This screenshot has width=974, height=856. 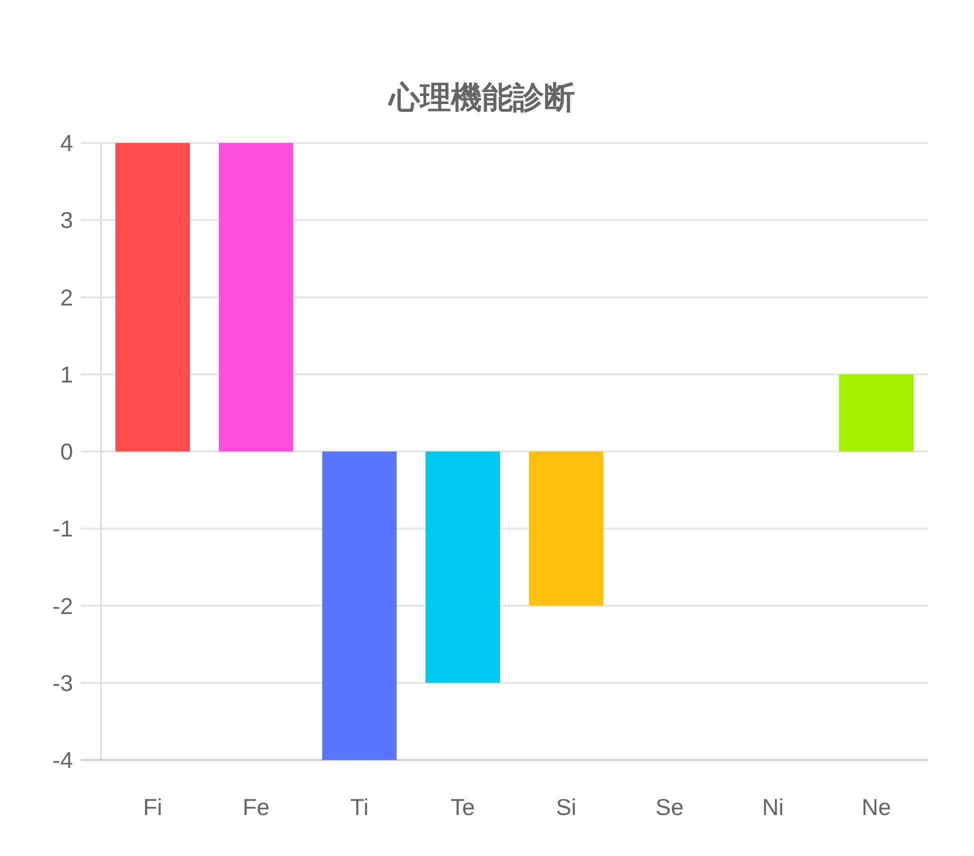 What do you see at coordinates (63, 760) in the screenshot?
I see `y-tick-label: -4` at bounding box center [63, 760].